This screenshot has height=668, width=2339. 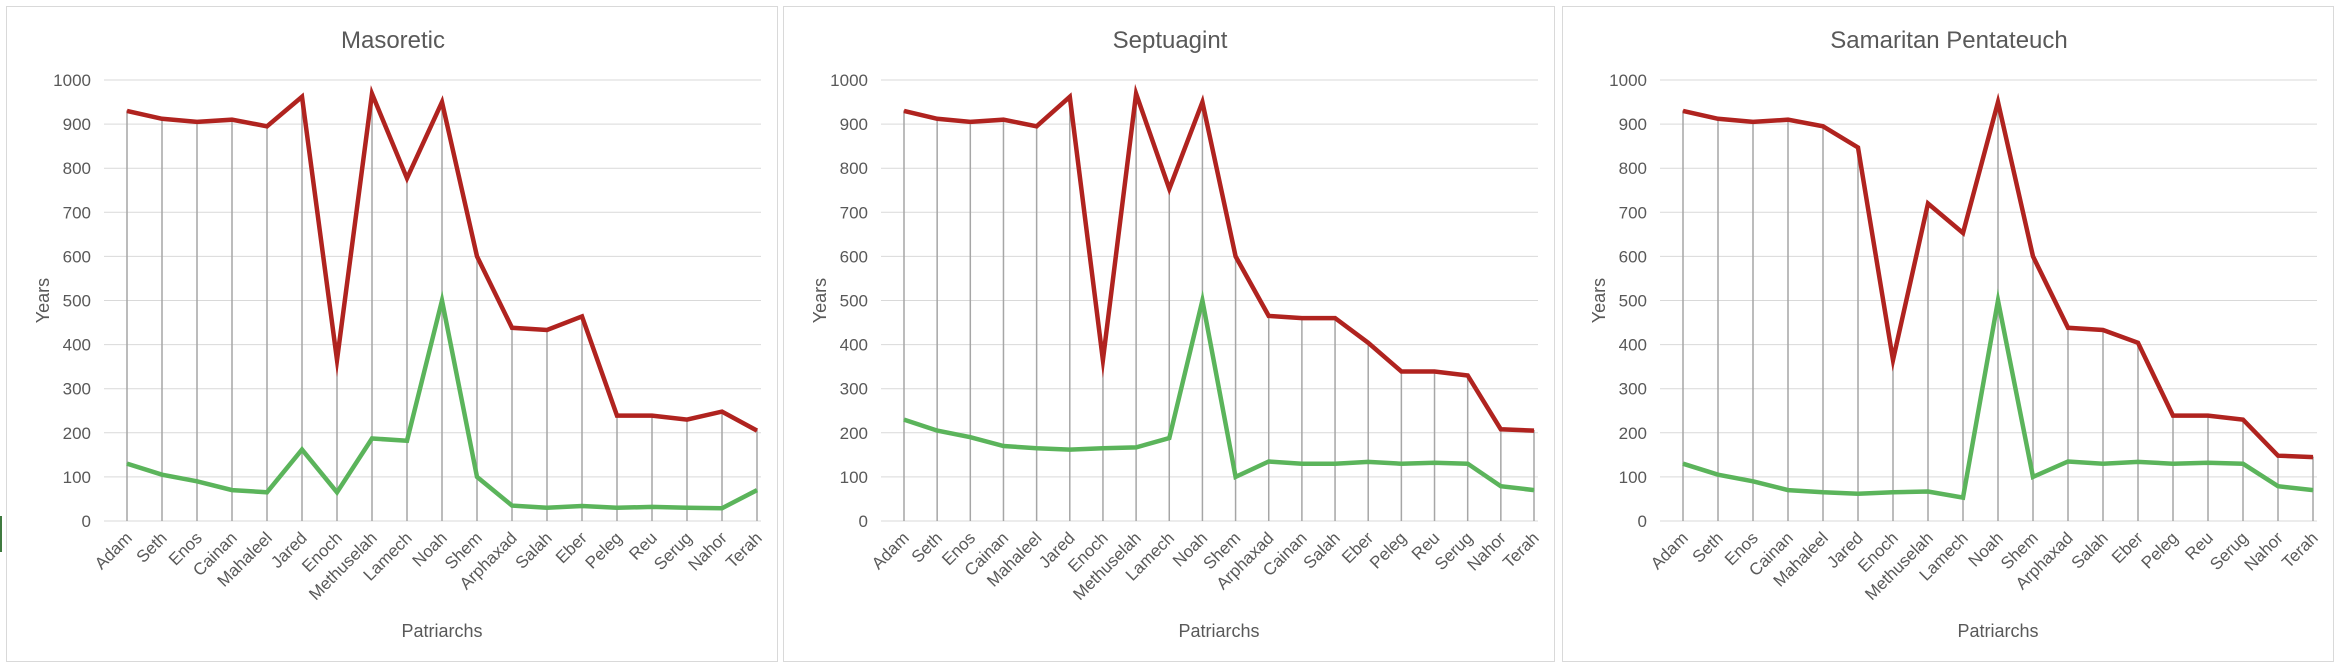 I want to click on x-tick-label: Adam, so click(x=1669, y=550).